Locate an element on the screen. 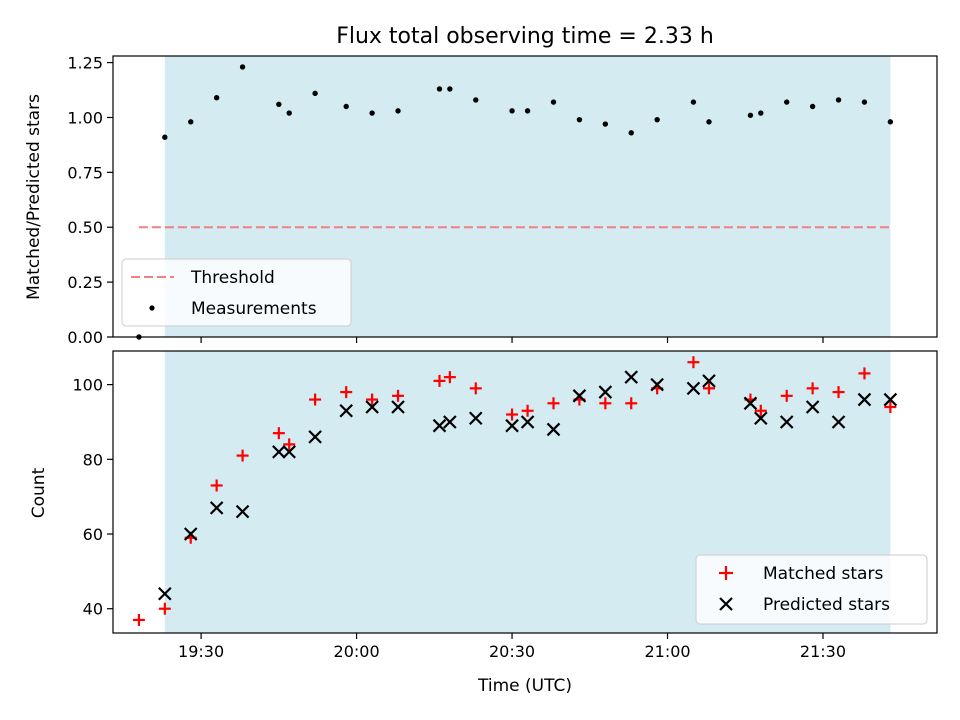 The image size is (960, 720). xtick-label: 21:30 is located at coordinates (823, 651).